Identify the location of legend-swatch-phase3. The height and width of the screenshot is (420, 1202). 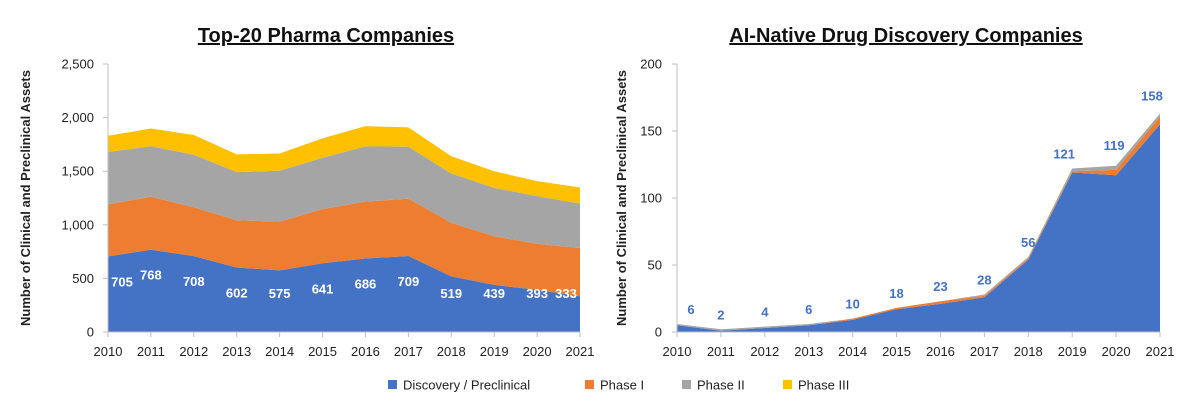
(787, 384).